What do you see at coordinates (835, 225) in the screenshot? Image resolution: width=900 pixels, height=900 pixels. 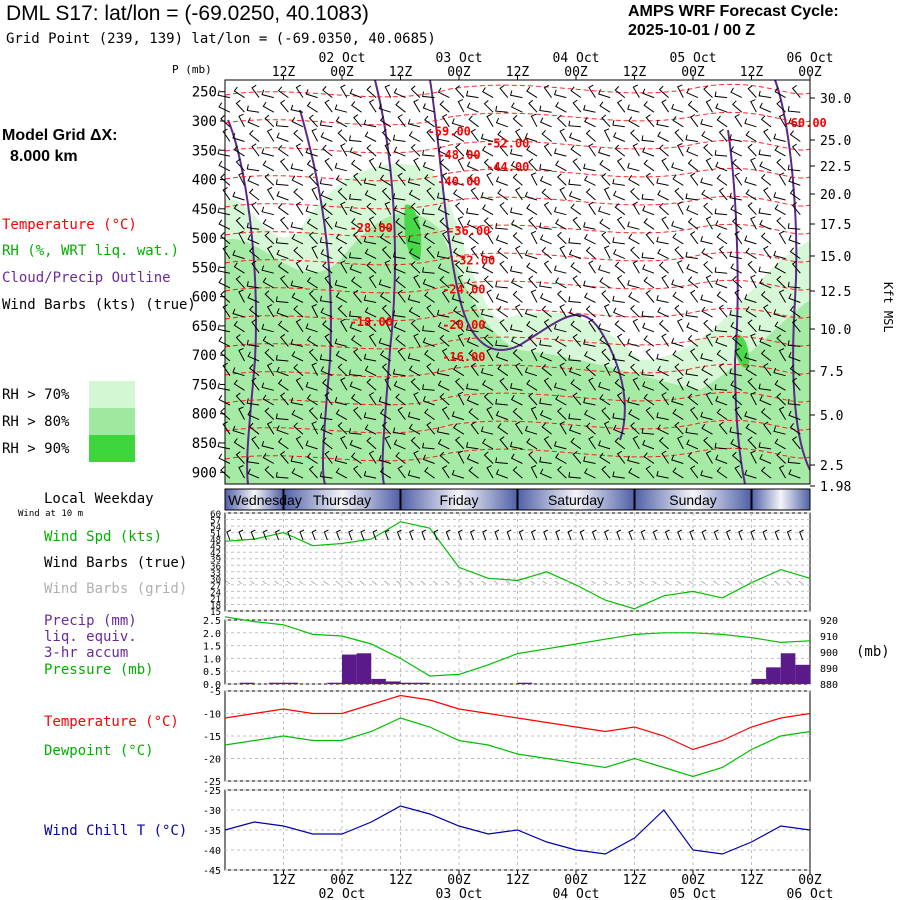 I see `kft-tick-label: 17.5` at bounding box center [835, 225].